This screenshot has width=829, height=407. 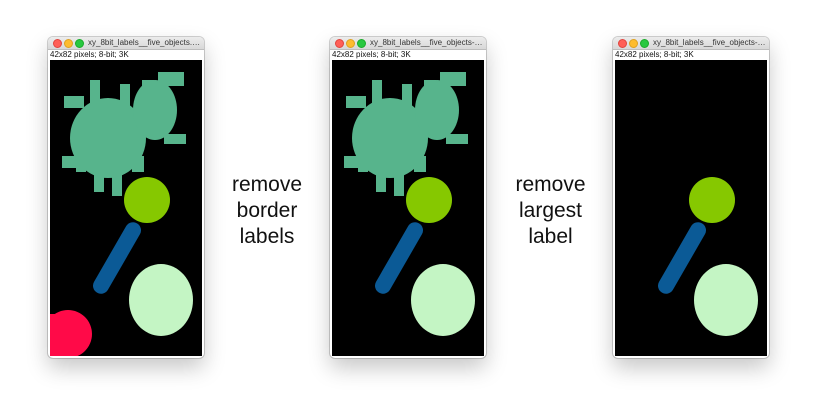 What do you see at coordinates (267, 236) in the screenshot?
I see `caption-line: labels` at bounding box center [267, 236].